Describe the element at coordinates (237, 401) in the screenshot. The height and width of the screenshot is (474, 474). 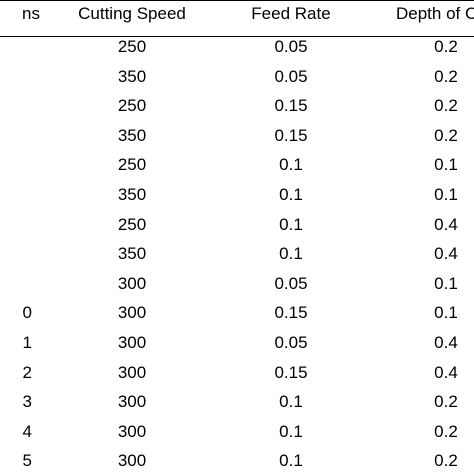
I see `table-row: 3 300 0.1 0.2` at that location.